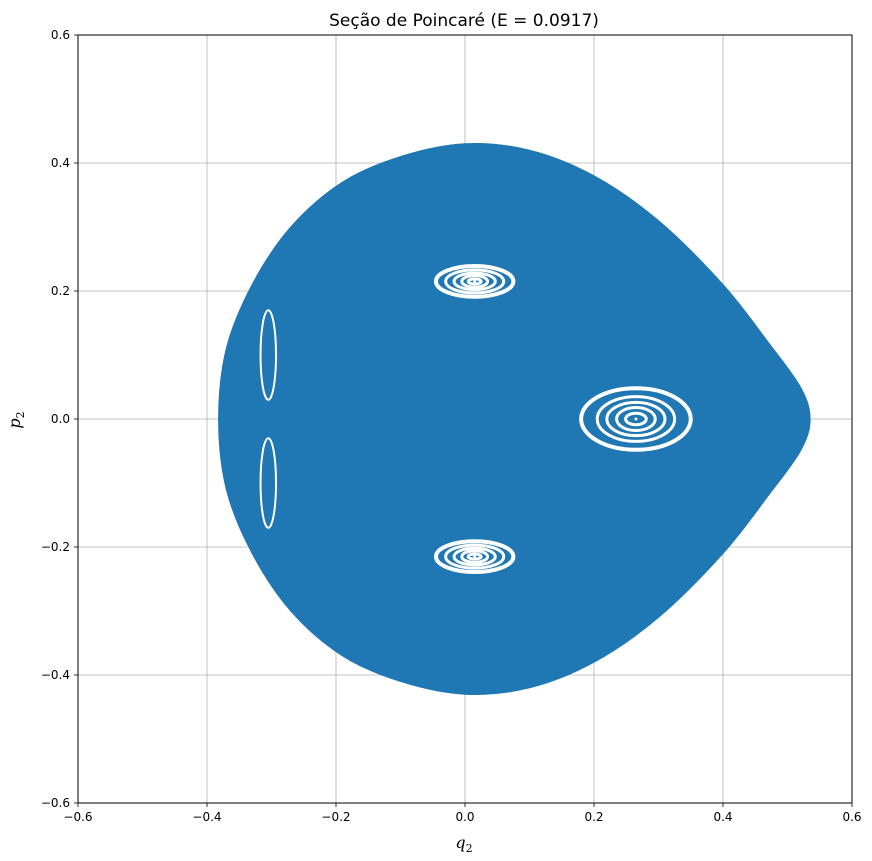  I want to click on y-tick-label: 0.2, so click(60, 291).